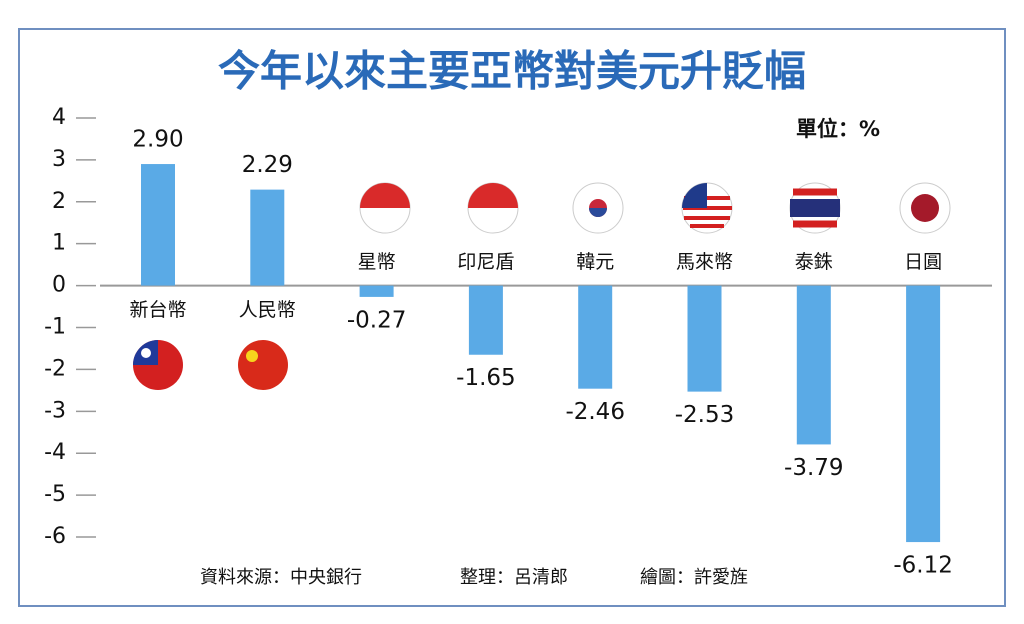  What do you see at coordinates (157, 310) in the screenshot?
I see `category-label: 新台幣` at bounding box center [157, 310].